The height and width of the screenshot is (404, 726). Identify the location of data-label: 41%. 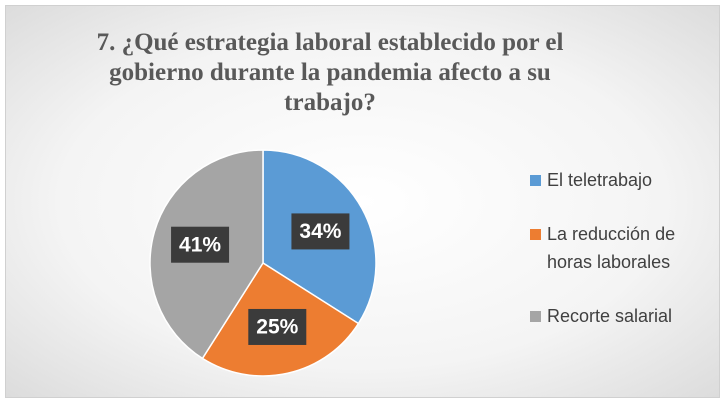
(200, 244).